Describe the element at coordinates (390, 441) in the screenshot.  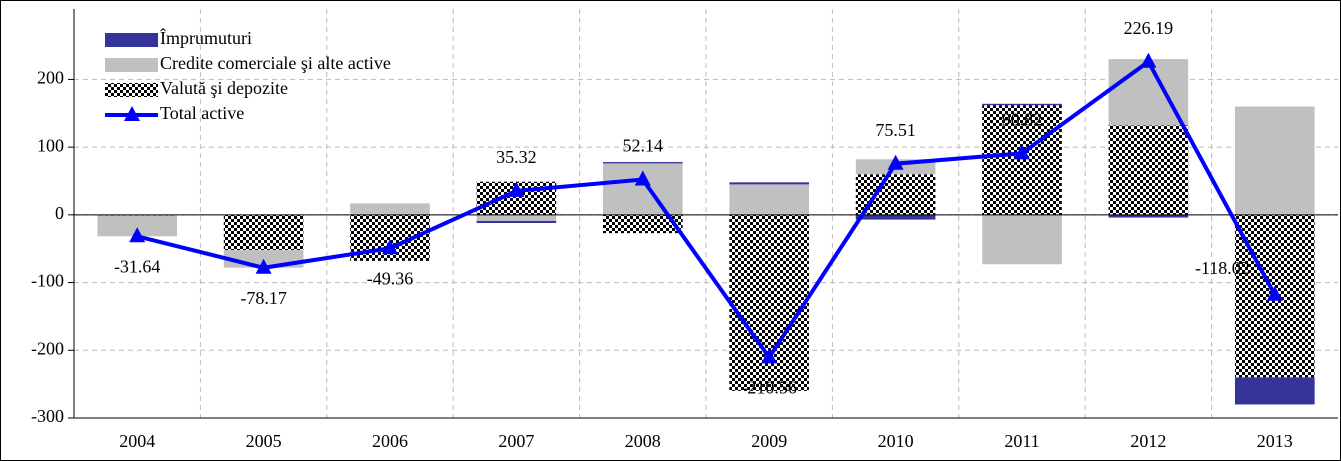
I see `x-tick-label: 2006` at that location.